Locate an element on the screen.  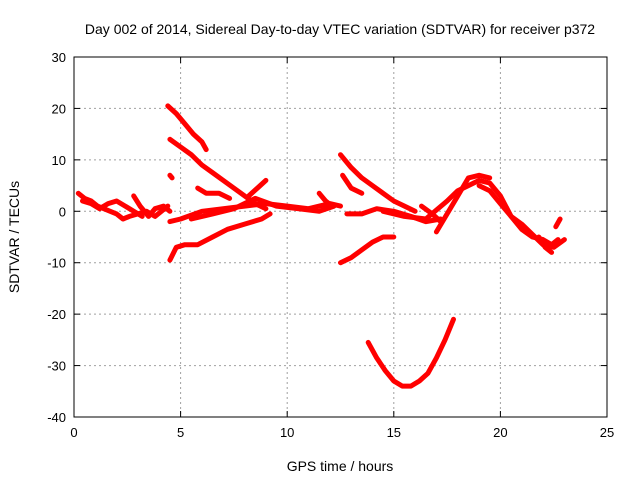
y-tick-label: 20 is located at coordinates (59, 108).